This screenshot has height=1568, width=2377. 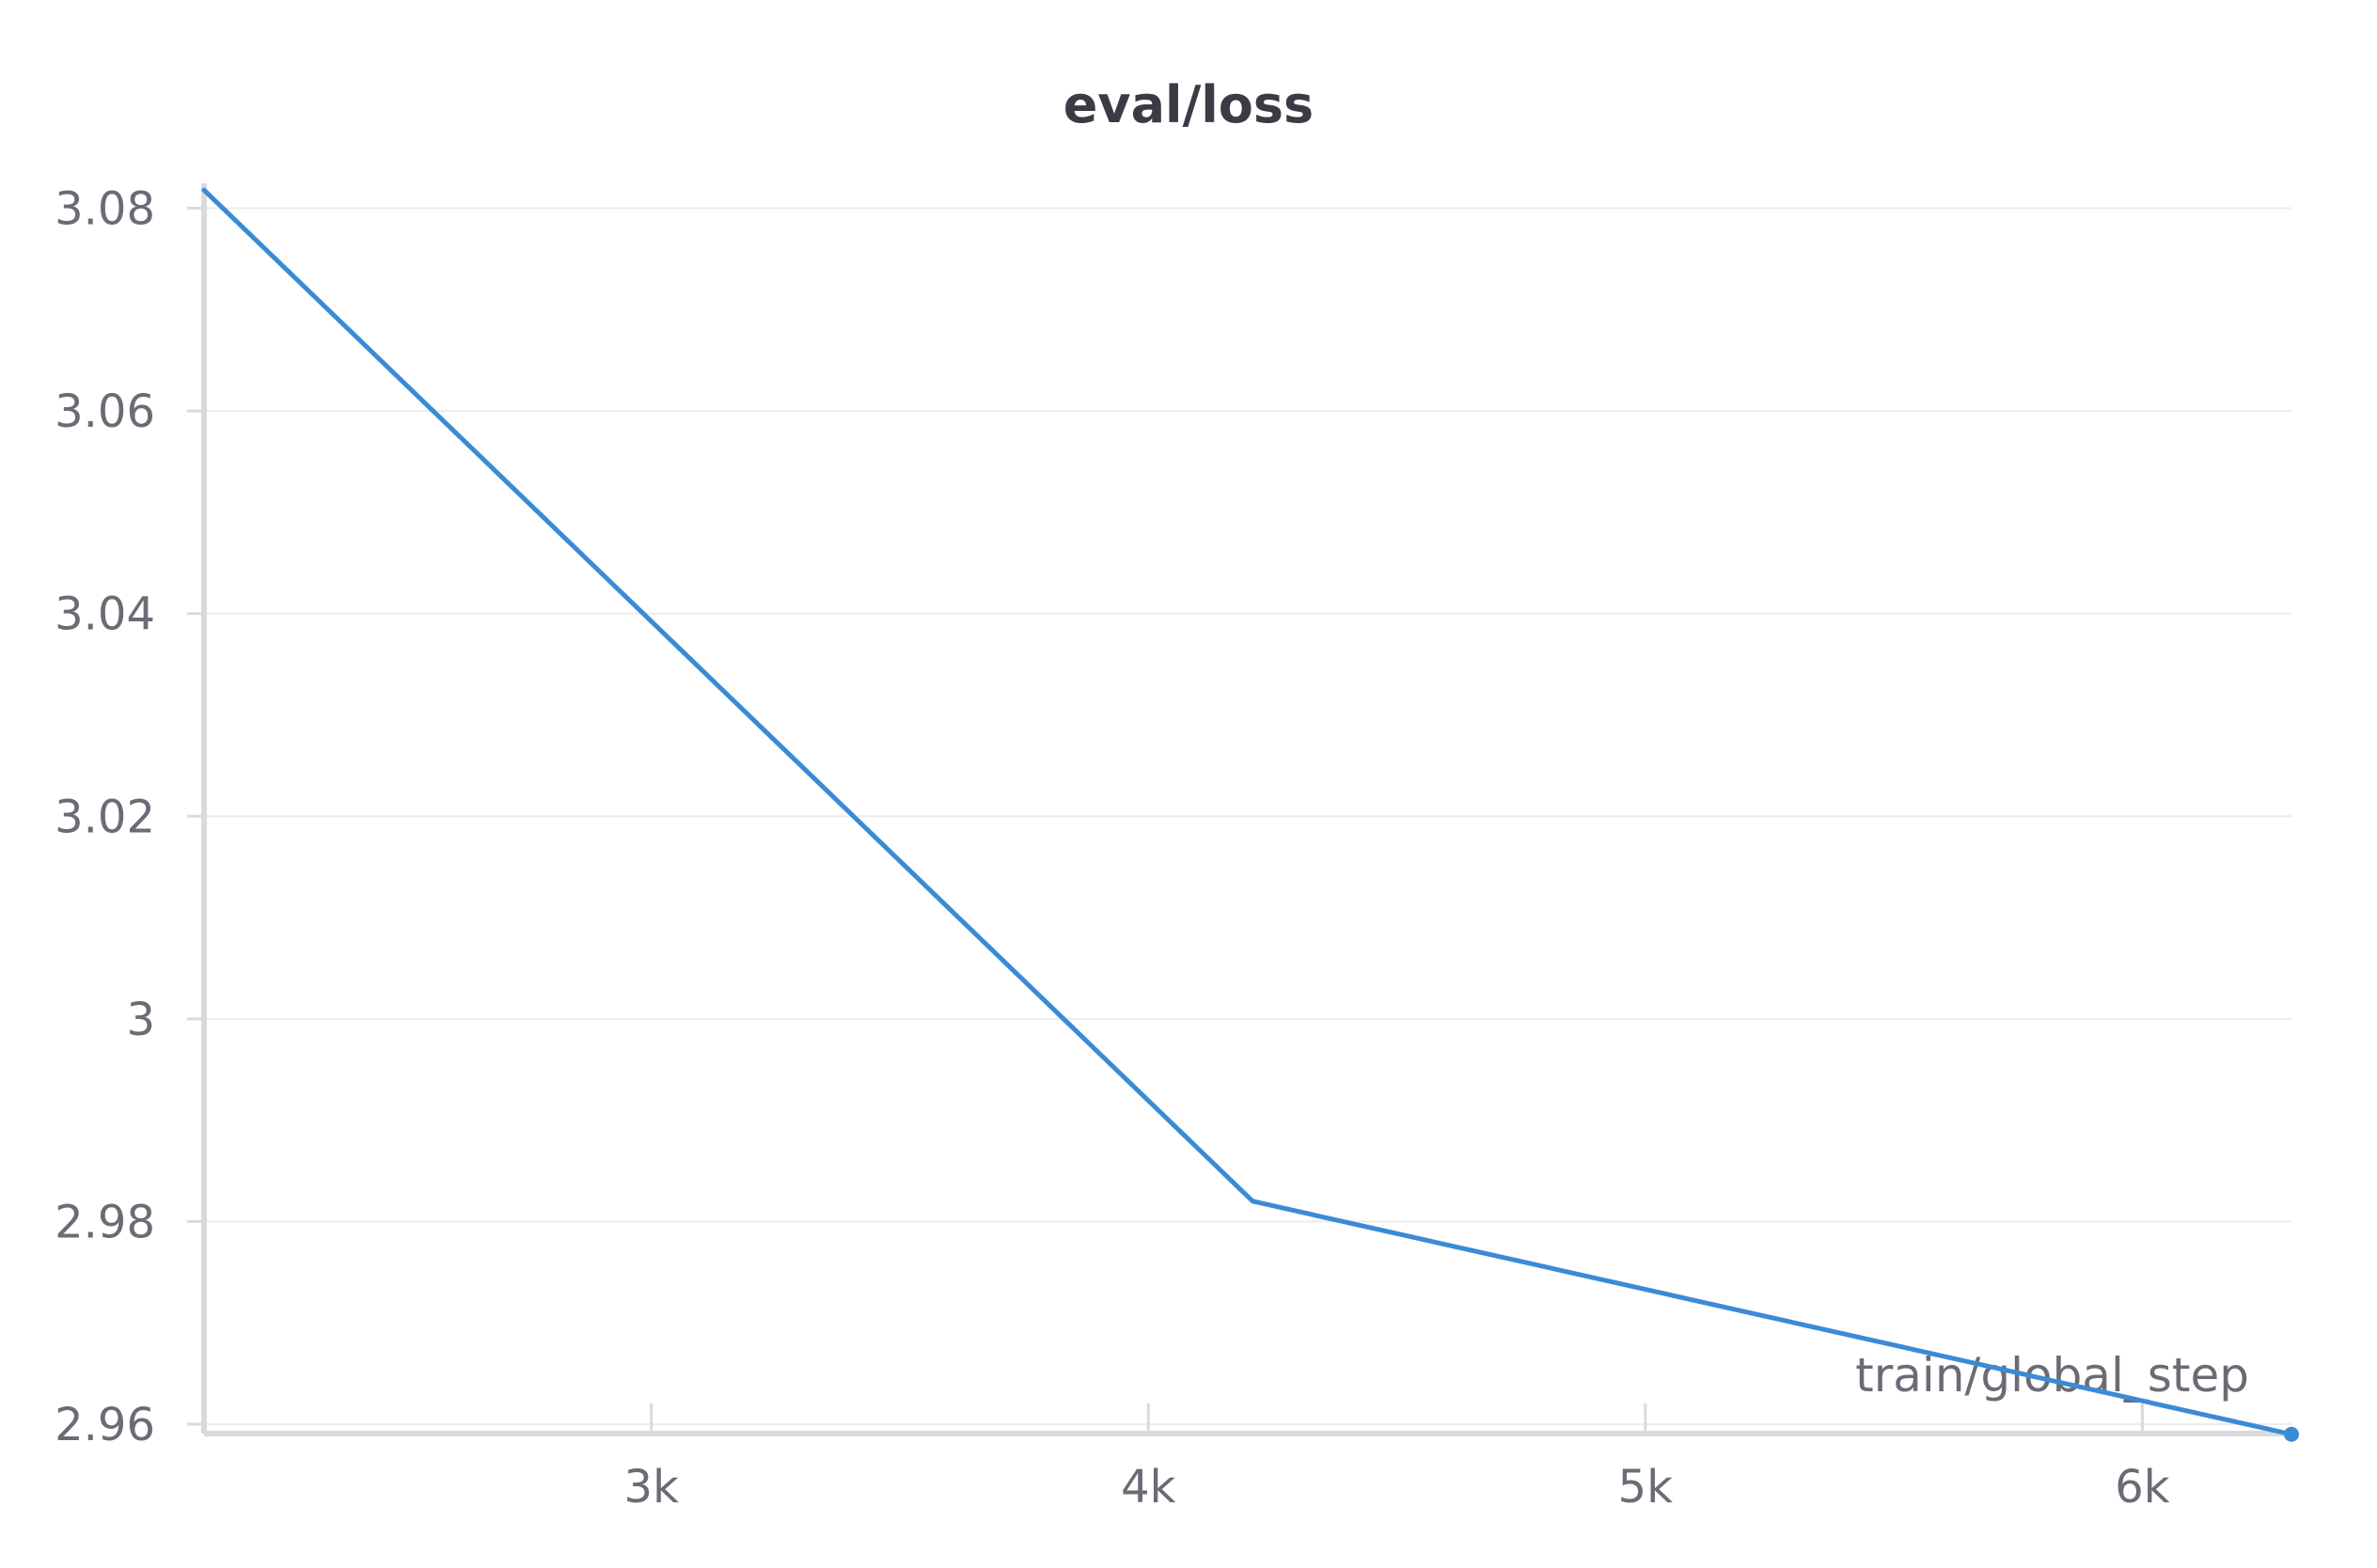 What do you see at coordinates (140, 1020) in the screenshot?
I see `y-tick-label: 3` at bounding box center [140, 1020].